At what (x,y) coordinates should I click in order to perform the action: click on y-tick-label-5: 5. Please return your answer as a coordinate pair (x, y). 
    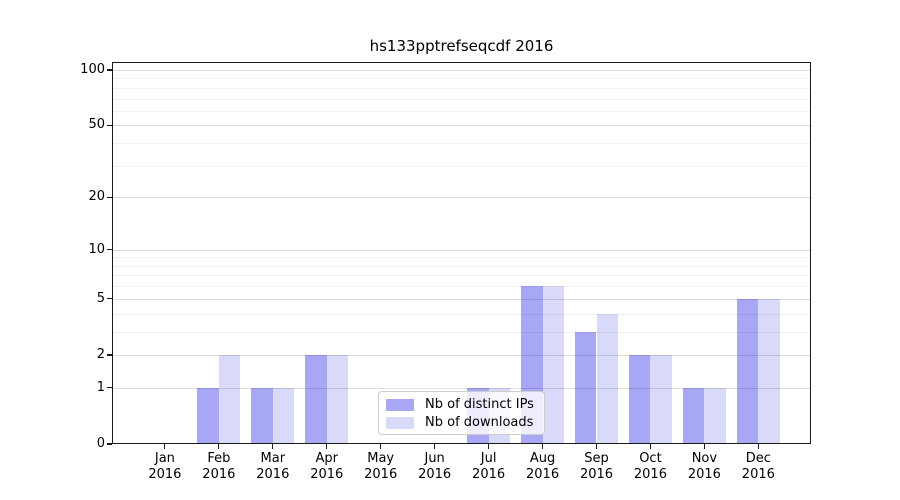
    Looking at the image, I should click on (100, 298).